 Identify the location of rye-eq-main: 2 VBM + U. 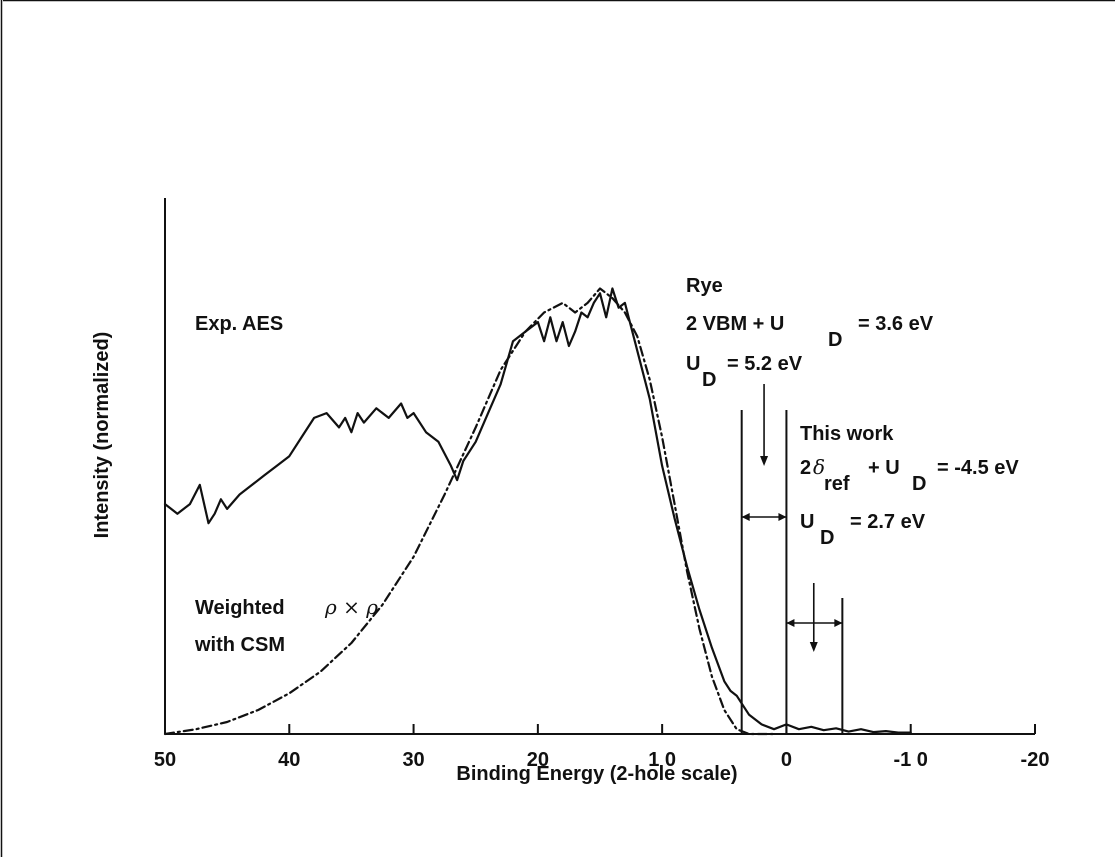
(735, 324).